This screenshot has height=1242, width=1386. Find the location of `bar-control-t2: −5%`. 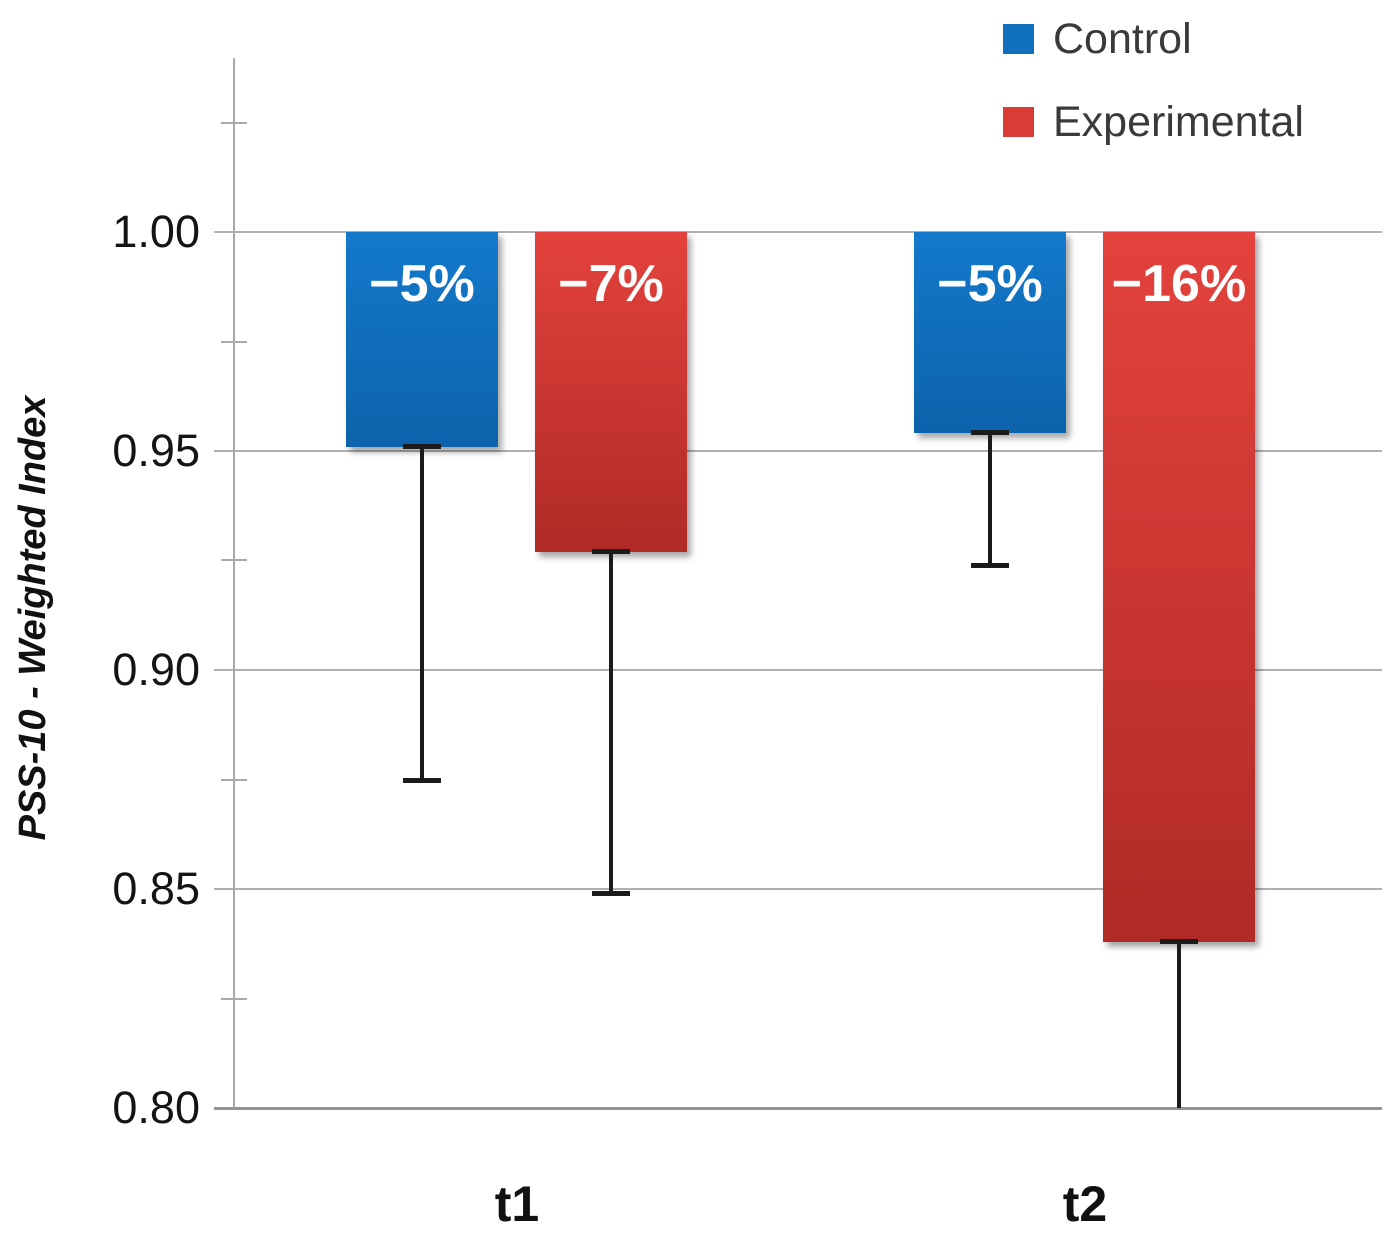

bar-control-t2: −5% is located at coordinates (990, 332).